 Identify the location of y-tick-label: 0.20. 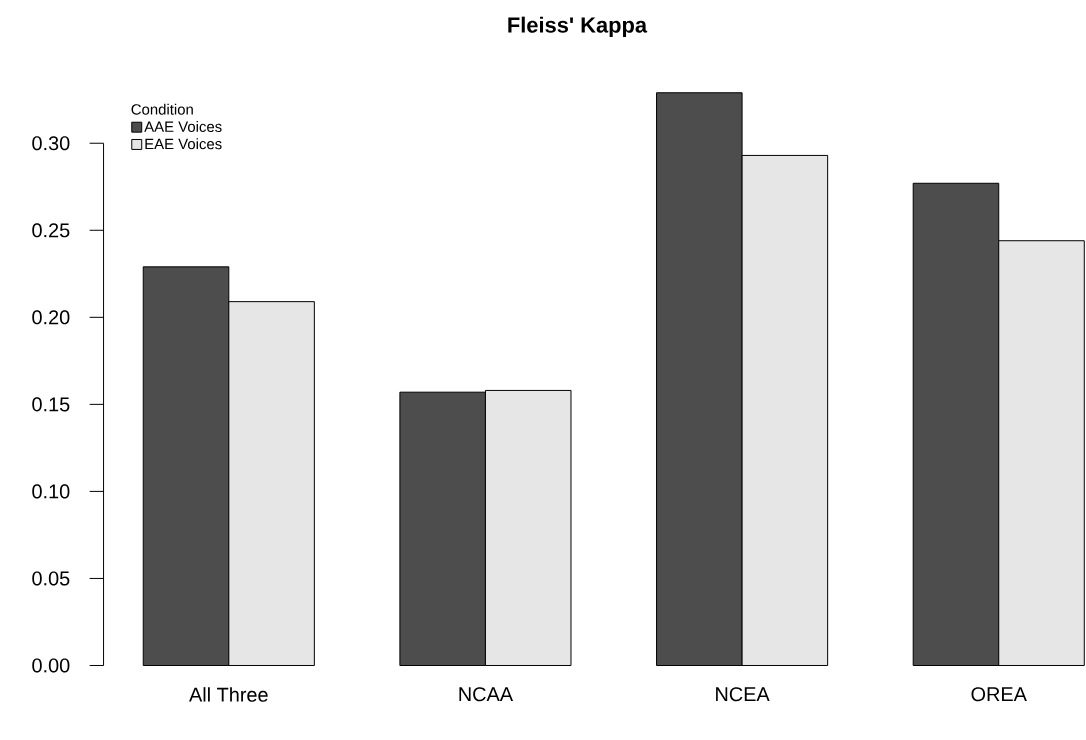
(51, 317).